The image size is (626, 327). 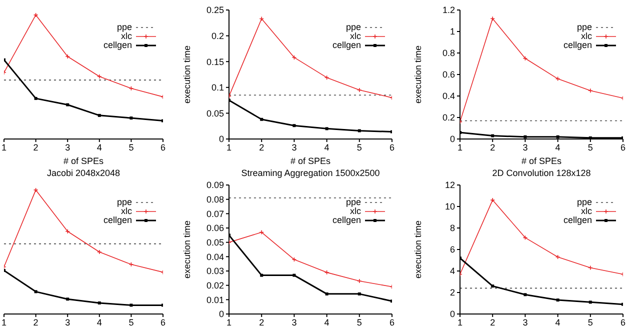 What do you see at coordinates (448, 10) in the screenshot?
I see `y-tick-label: 1.2` at bounding box center [448, 10].